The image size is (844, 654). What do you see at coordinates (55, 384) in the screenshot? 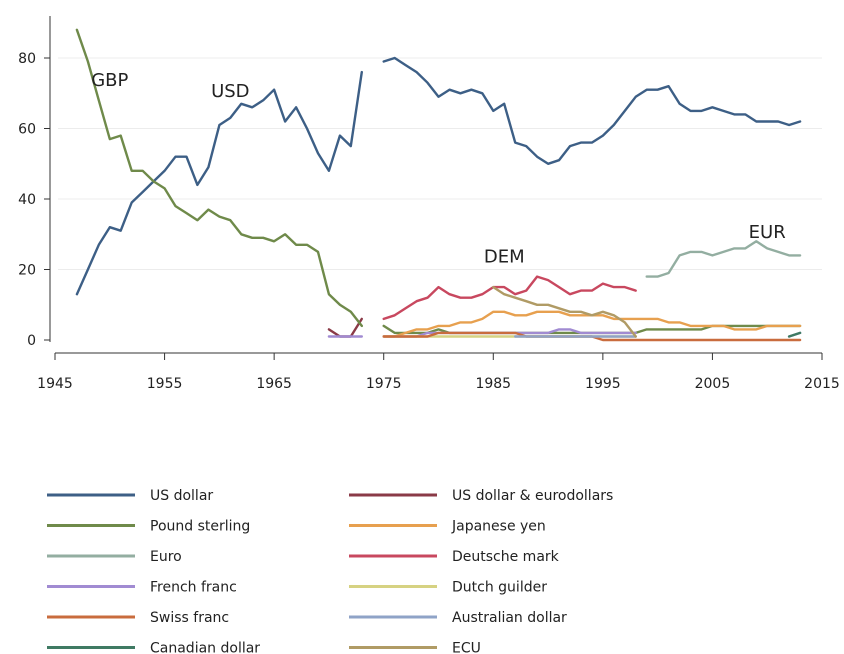
I see `x-tick-label: 1945` at bounding box center [55, 384].